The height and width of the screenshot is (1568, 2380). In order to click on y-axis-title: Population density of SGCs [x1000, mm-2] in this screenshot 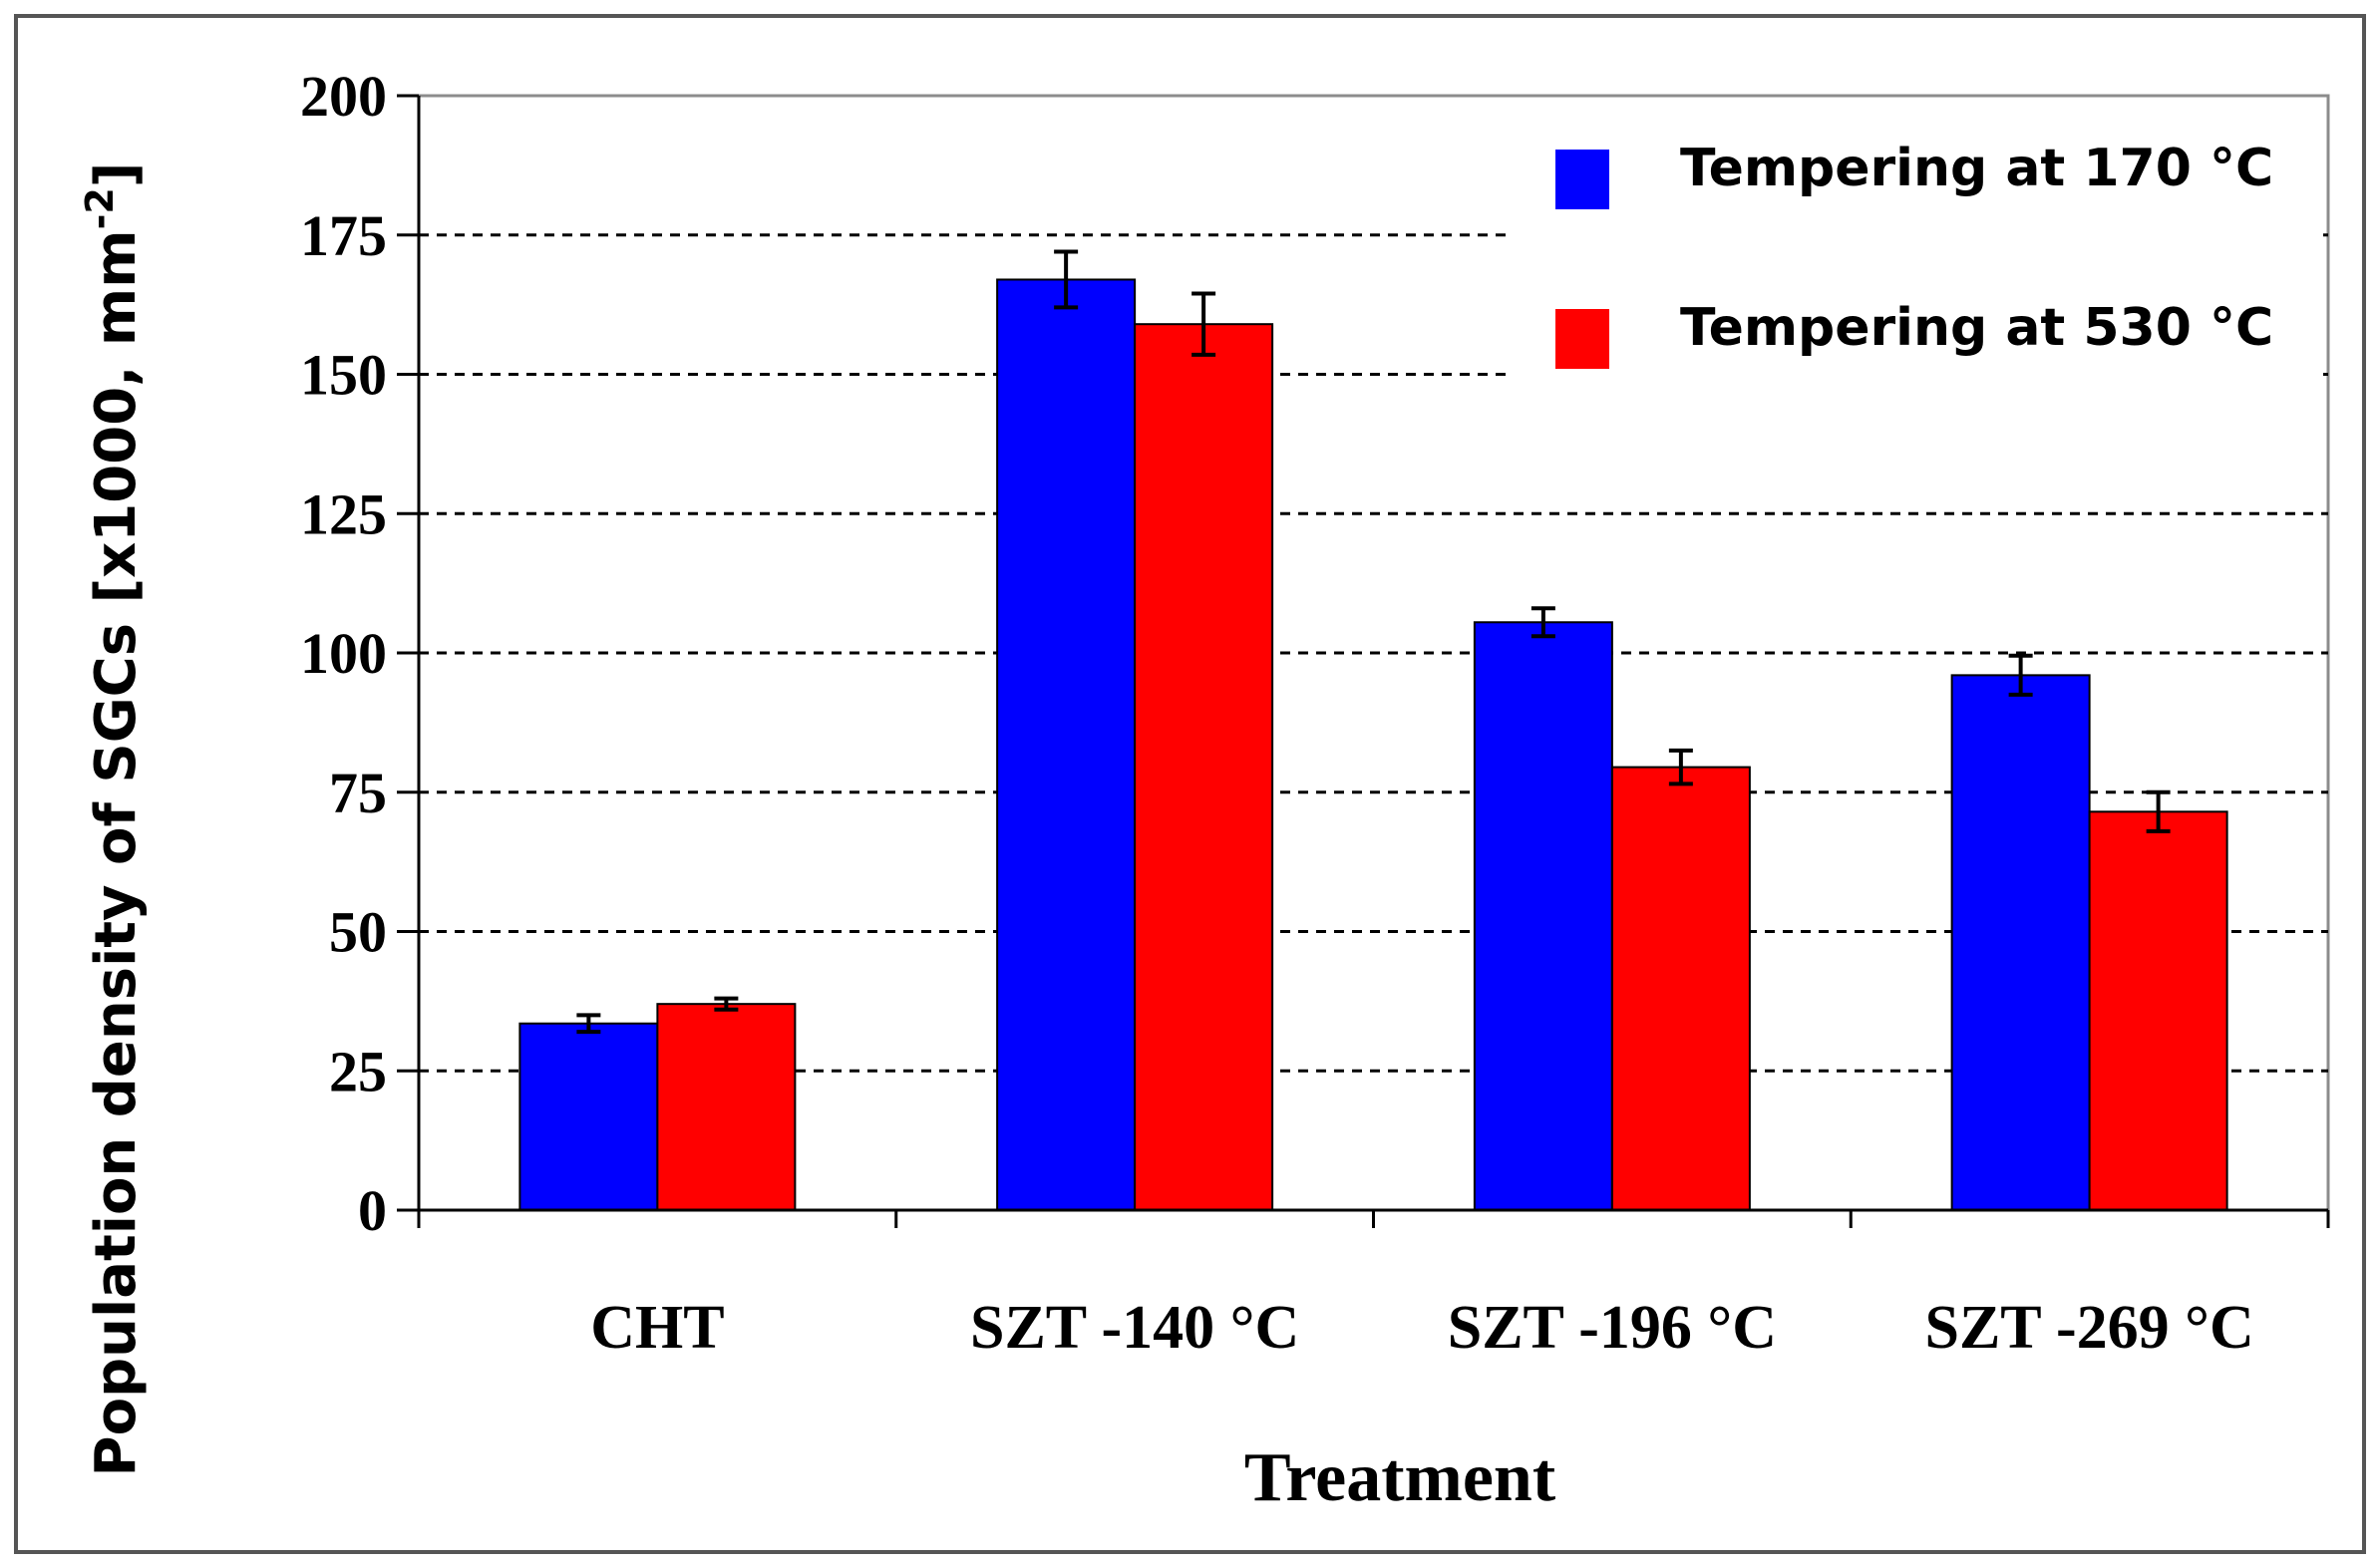, I will do `click(113, 819)`.